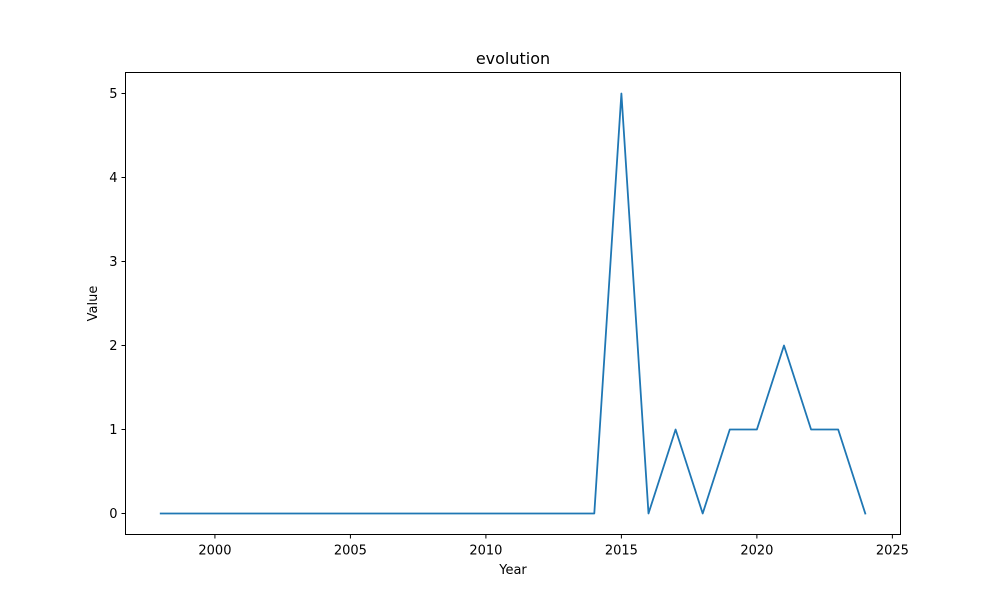  What do you see at coordinates (756, 551) in the screenshot?
I see `x-tick-label: 2020` at bounding box center [756, 551].